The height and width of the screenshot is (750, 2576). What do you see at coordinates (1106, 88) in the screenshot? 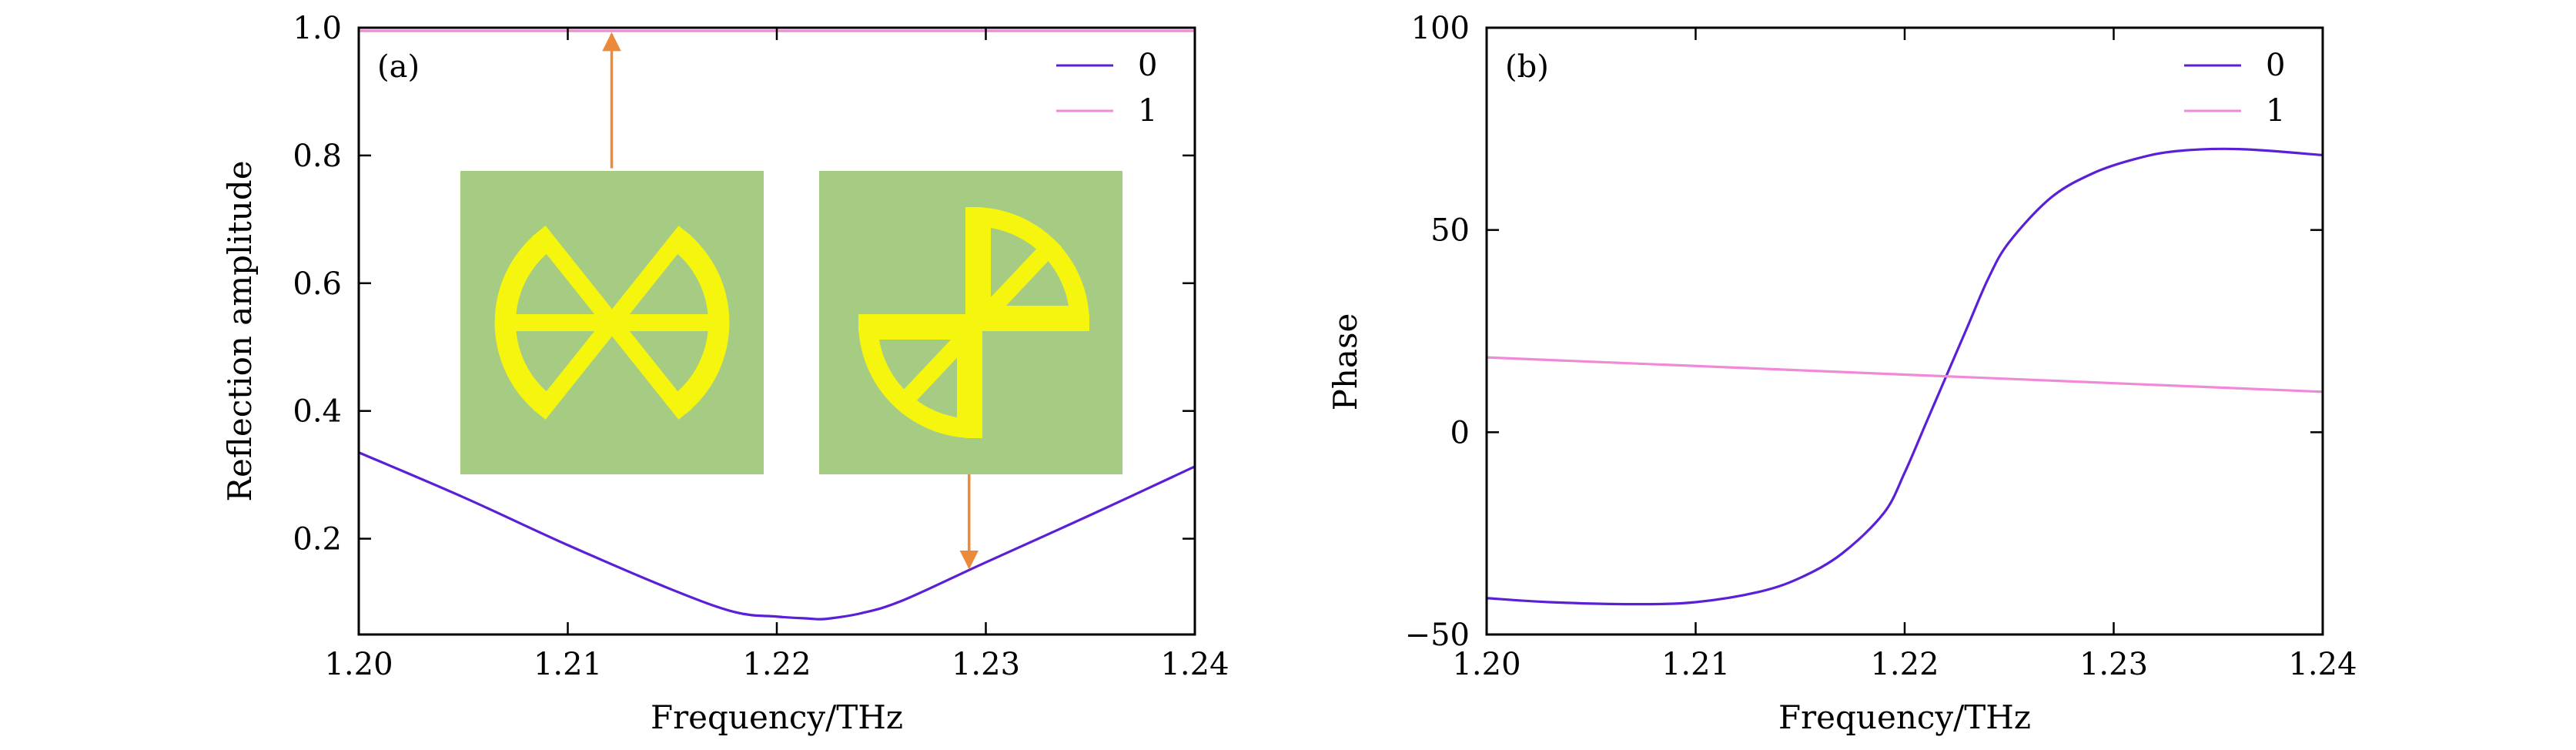
I see `panel-a-legend: 0 1` at bounding box center [1106, 88].